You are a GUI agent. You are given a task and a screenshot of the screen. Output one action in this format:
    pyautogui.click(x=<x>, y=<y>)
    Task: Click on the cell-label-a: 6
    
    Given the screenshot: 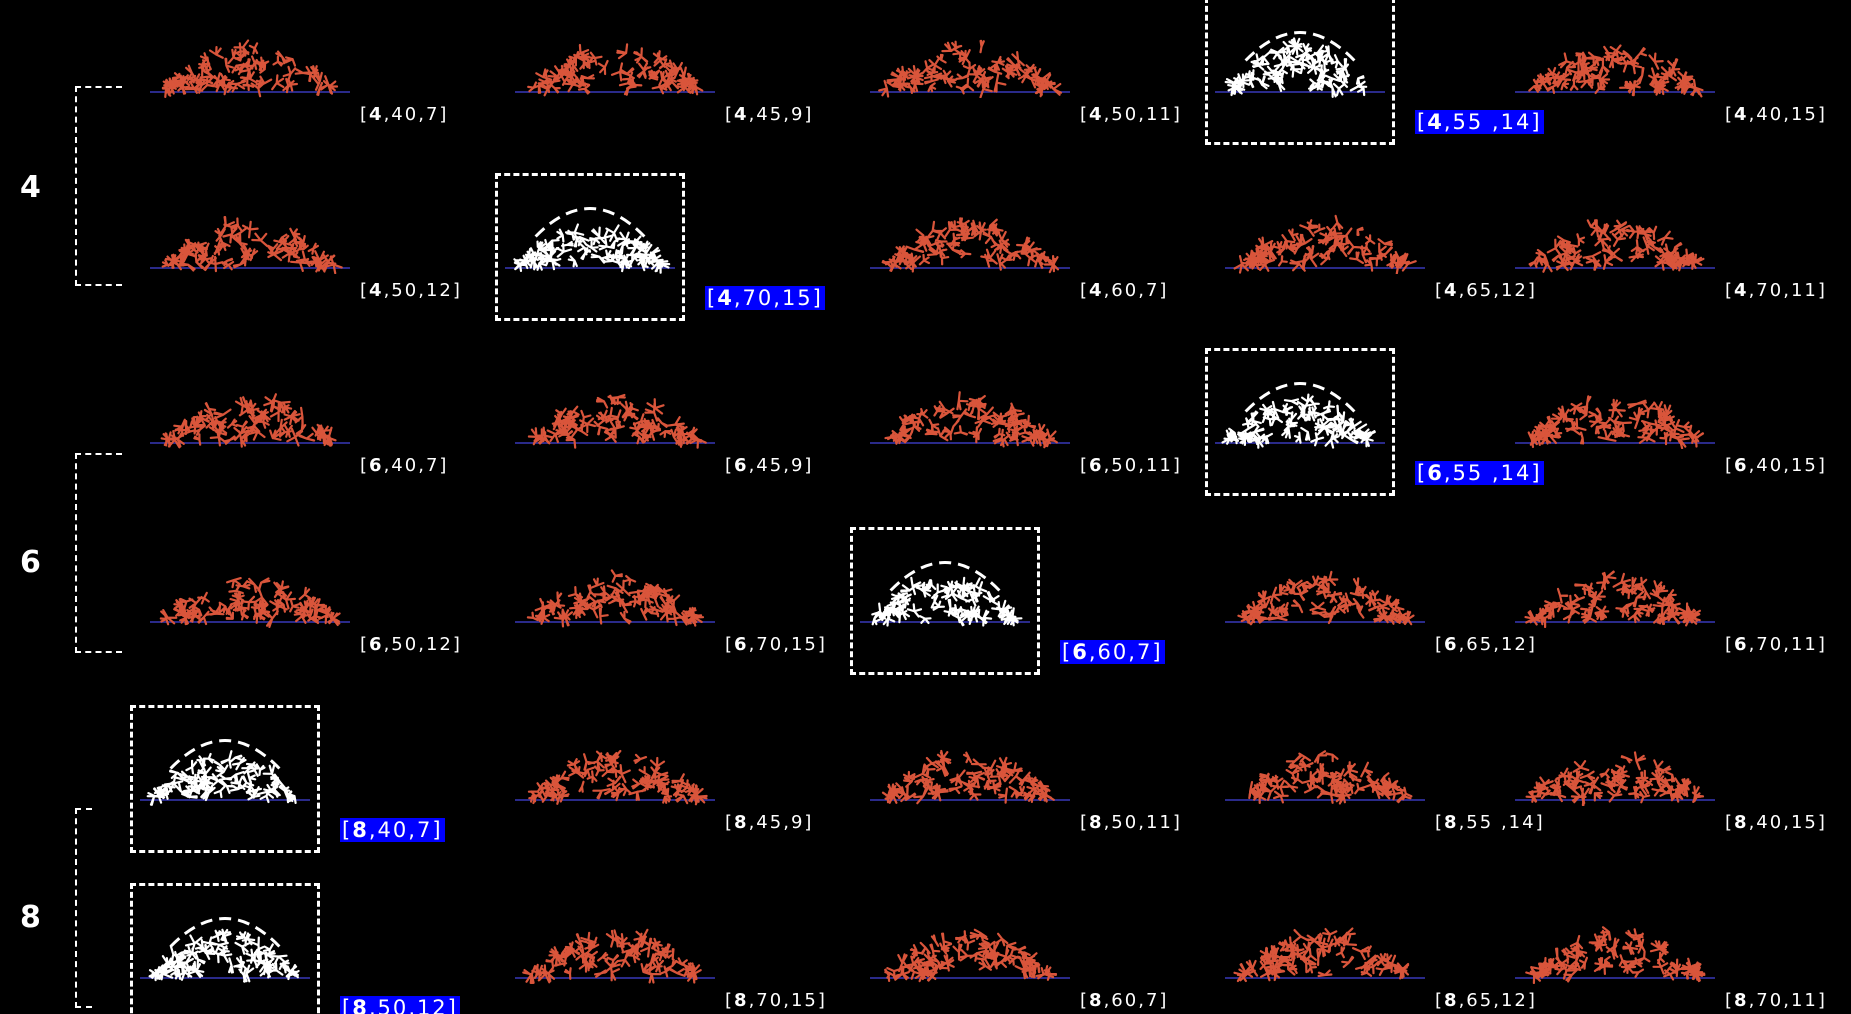 What is the action you would take?
    pyautogui.click(x=376, y=644)
    